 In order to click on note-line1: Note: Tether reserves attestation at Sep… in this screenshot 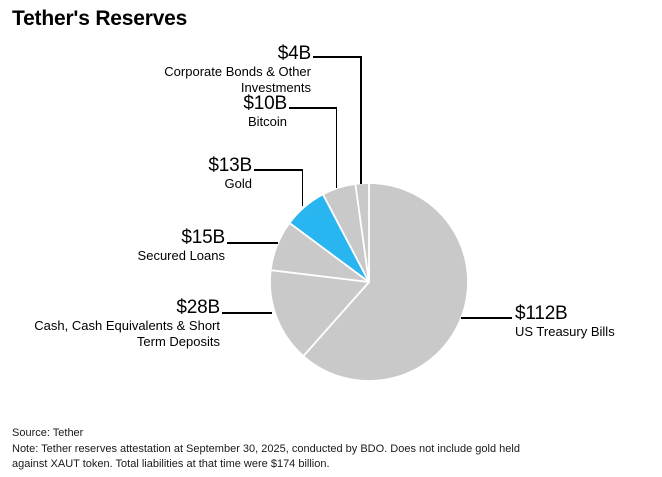, I will do `click(266, 448)`.